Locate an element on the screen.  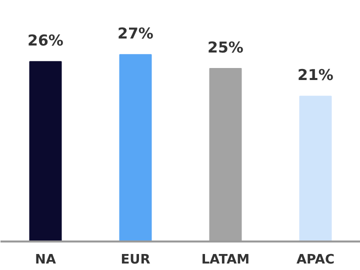
data-label: 25% is located at coordinates (226, 47).